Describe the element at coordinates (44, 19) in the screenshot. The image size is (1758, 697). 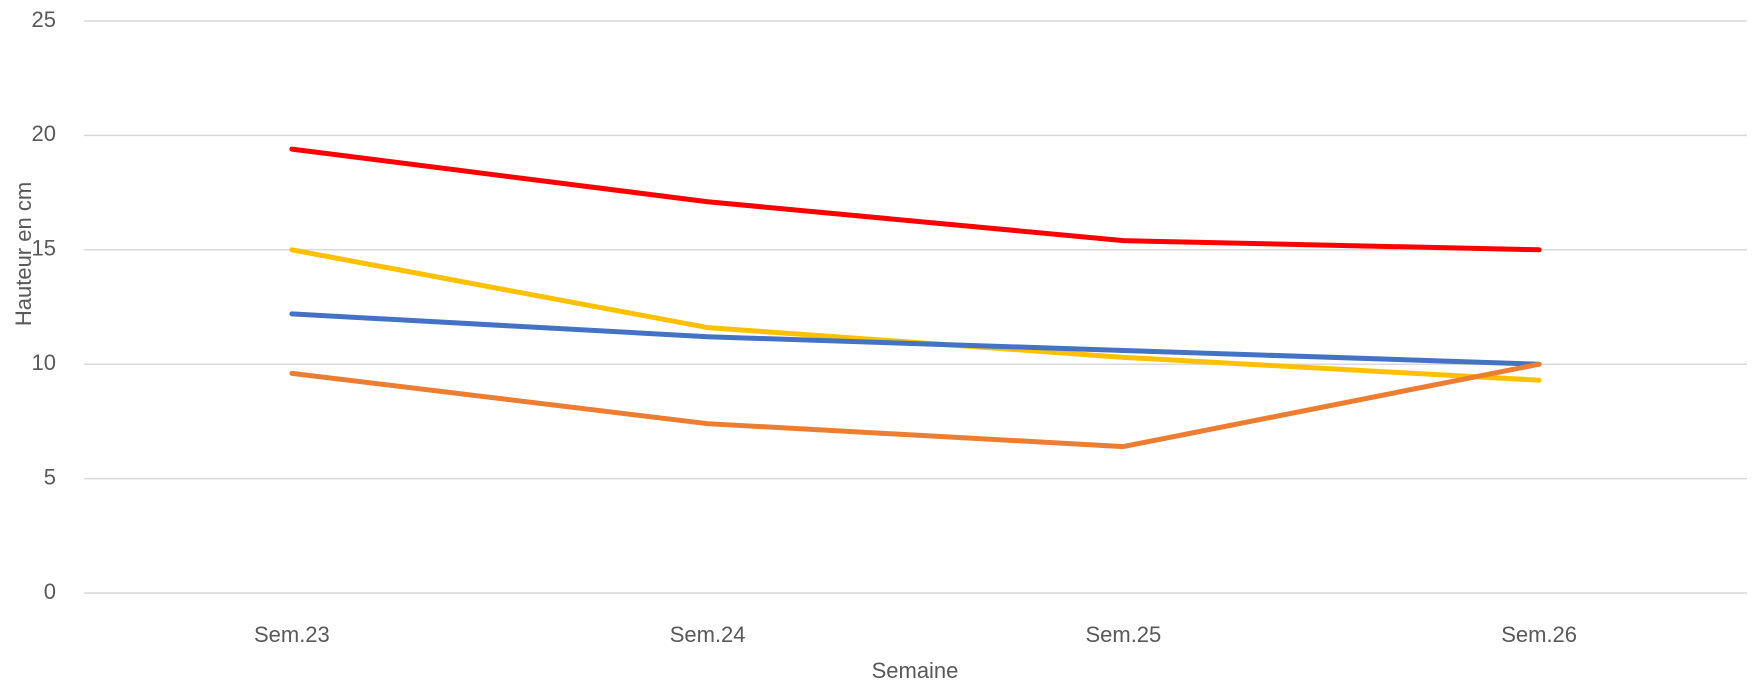
I see `y-tick-label: 25` at that location.